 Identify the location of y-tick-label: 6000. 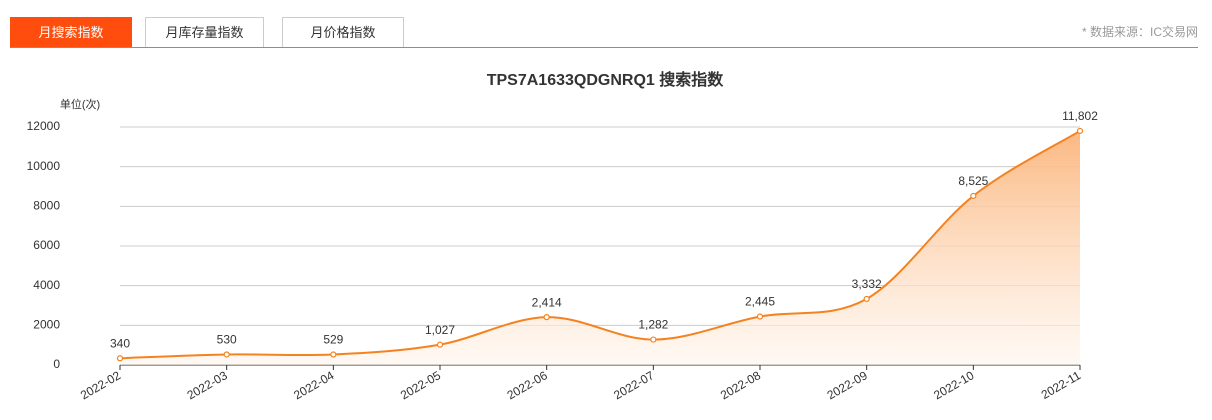
(46, 245).